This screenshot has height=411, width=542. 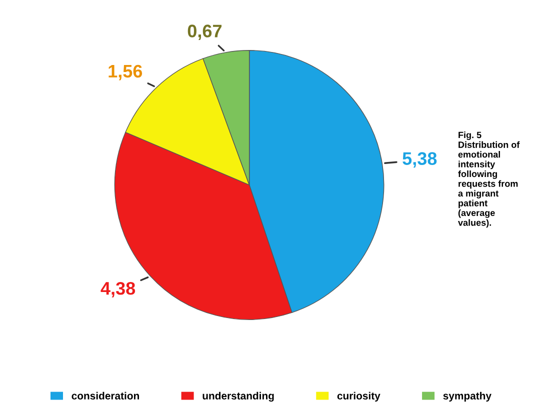 I want to click on legend-label: curiosity, so click(x=358, y=397).